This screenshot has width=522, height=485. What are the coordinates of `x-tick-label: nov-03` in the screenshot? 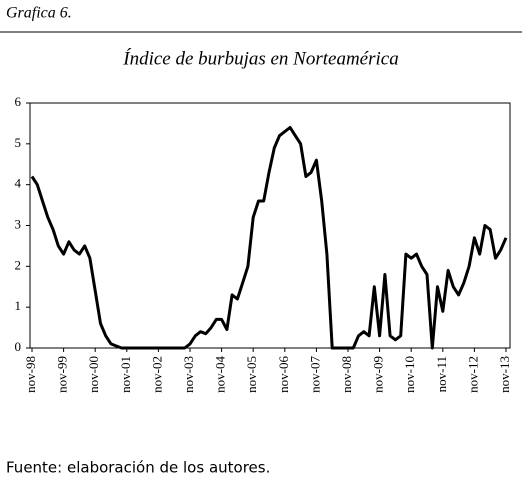 It's located at (188, 374).